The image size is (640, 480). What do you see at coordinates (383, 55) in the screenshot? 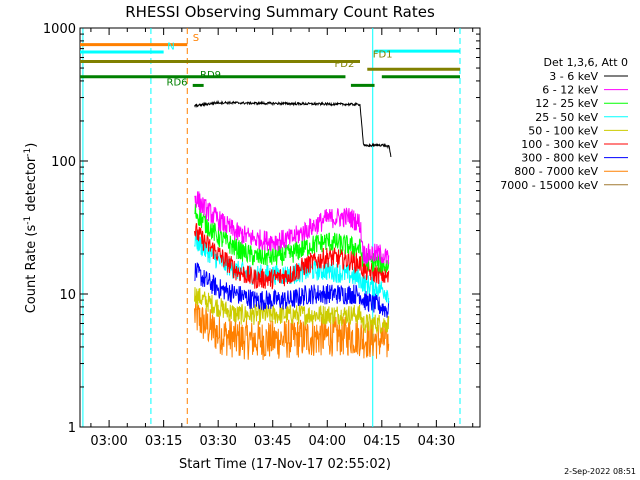
I see `annotation-label-3: FD1` at bounding box center [383, 55].